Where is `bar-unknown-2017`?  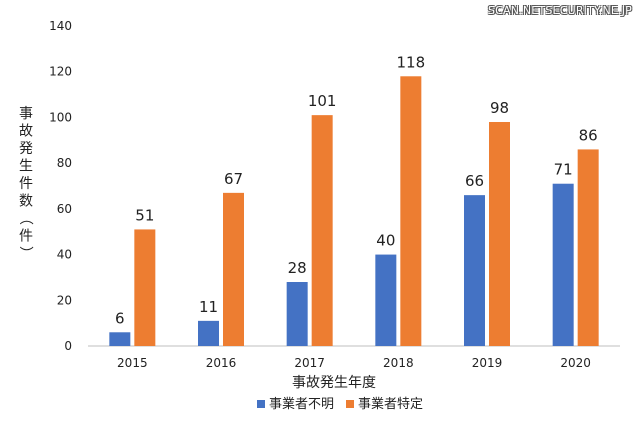
bar-unknown-2017 is located at coordinates (297, 314).